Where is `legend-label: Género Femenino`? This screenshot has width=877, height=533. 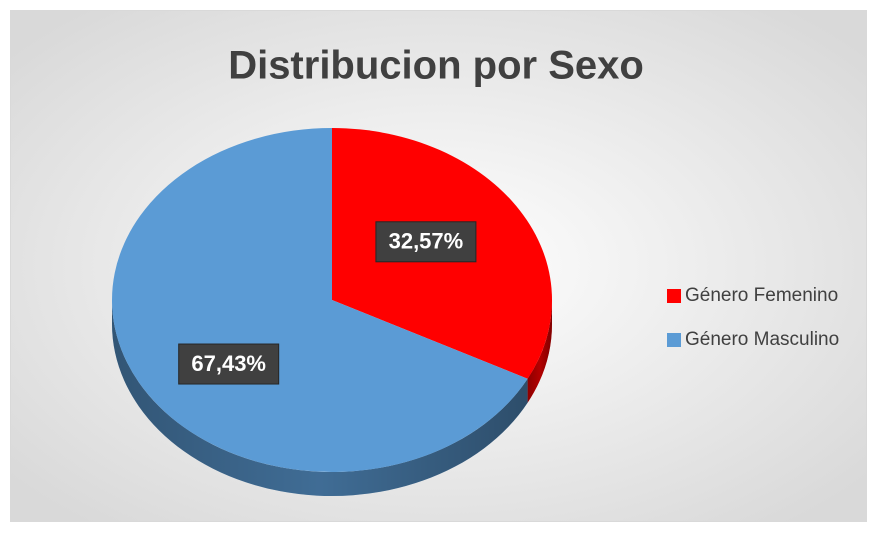 legend-label: Género Femenino is located at coordinates (761, 295).